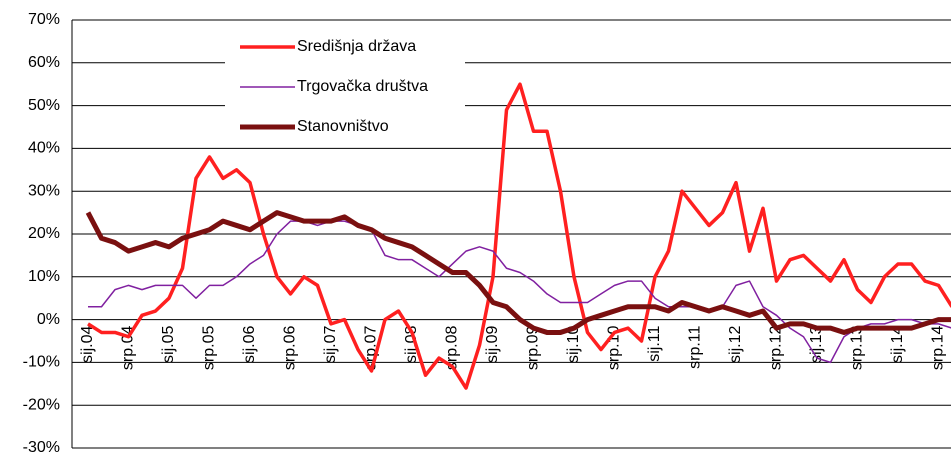  What do you see at coordinates (776, 347) in the screenshot?
I see `x-tick-label: srp.12` at bounding box center [776, 347].